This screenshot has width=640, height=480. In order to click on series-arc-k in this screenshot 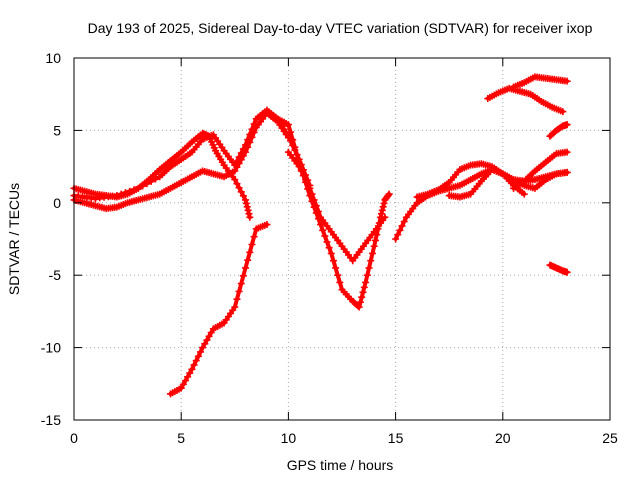, I will do `click(540, 82)`.